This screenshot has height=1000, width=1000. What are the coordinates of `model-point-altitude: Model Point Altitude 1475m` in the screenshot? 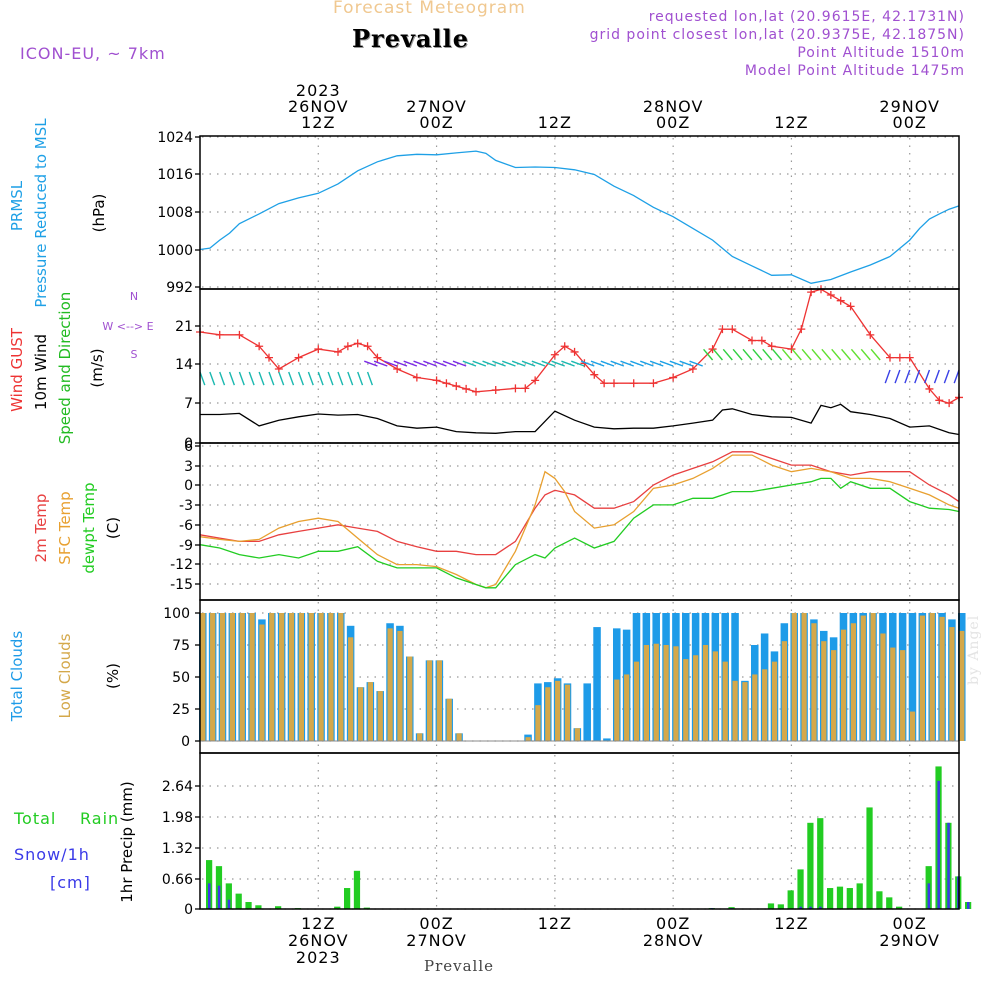 It's located at (854, 71).